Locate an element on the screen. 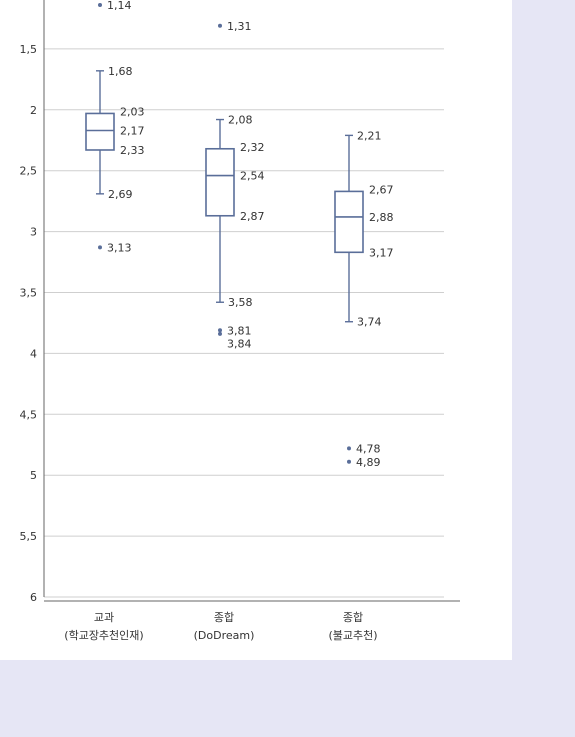 This screenshot has width=575, height=737. x-category-sublabel: (학교장추천인재) is located at coordinates (103, 635).